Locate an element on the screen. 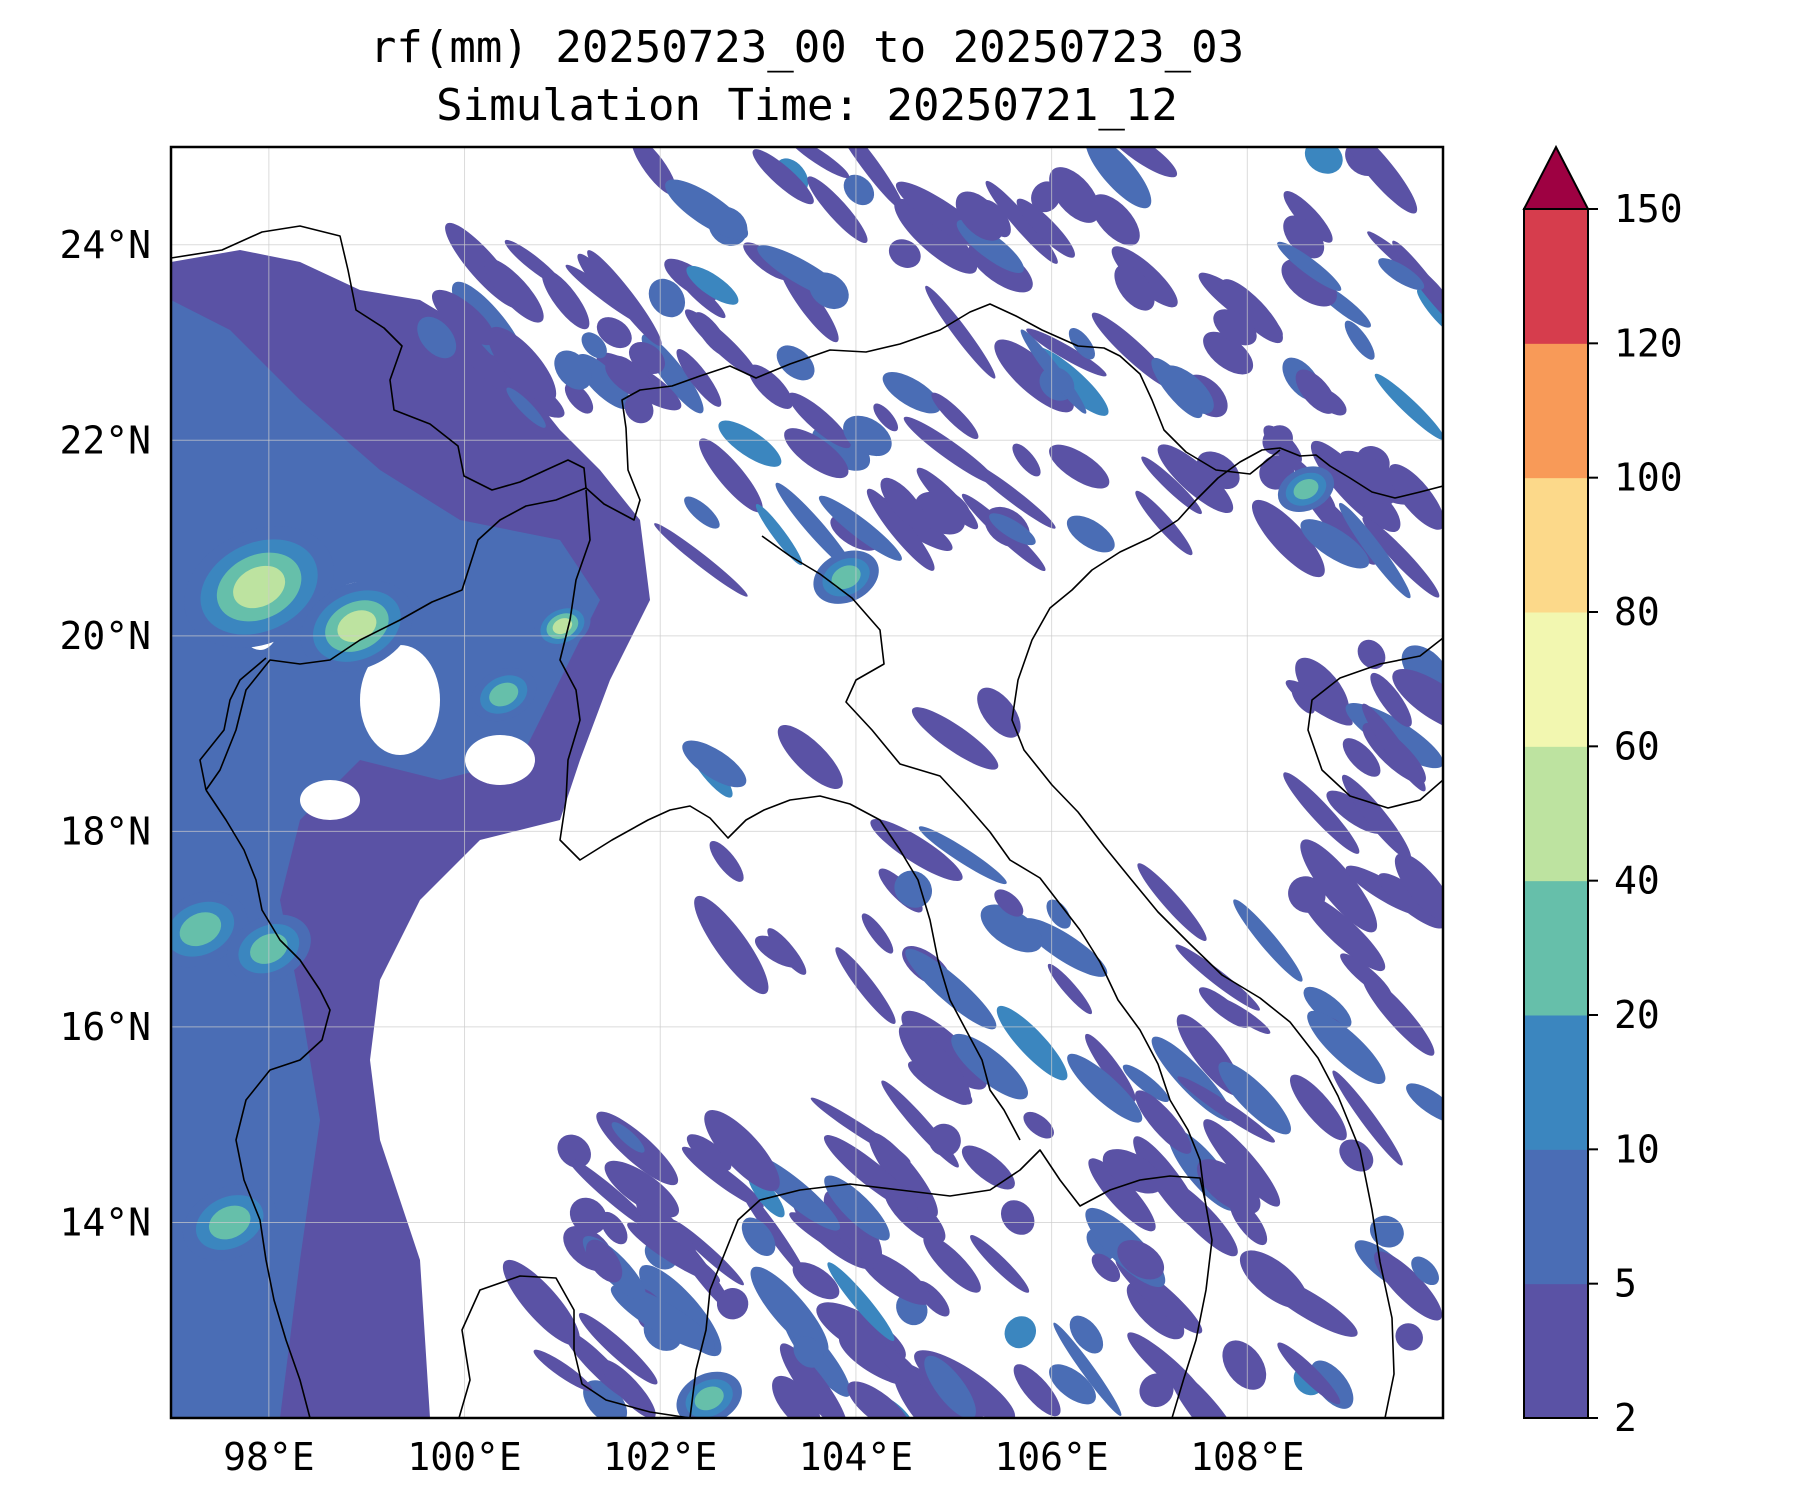 The width and height of the screenshot is (1800, 1500). lon-tick-label: 104°E is located at coordinates (856, 1457).